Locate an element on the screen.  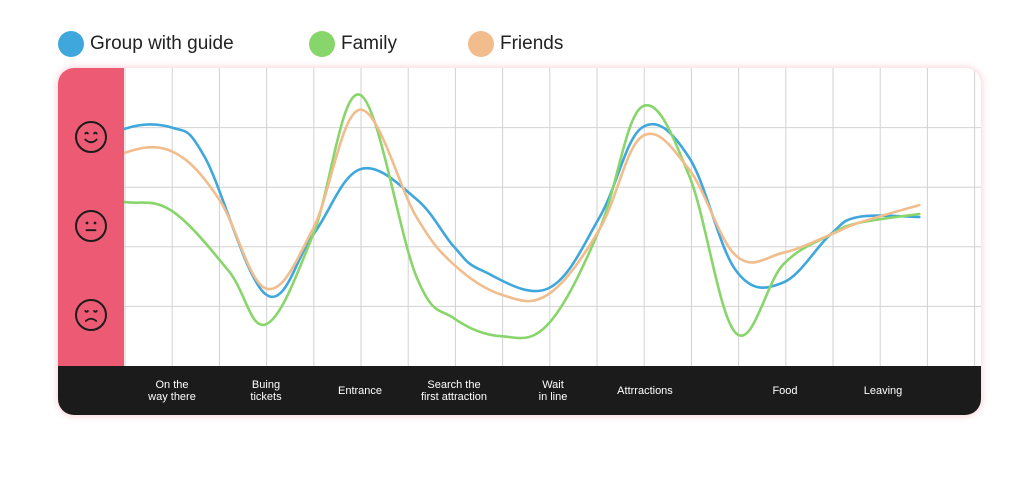
legend-label-friends: Friends is located at coordinates (532, 43).